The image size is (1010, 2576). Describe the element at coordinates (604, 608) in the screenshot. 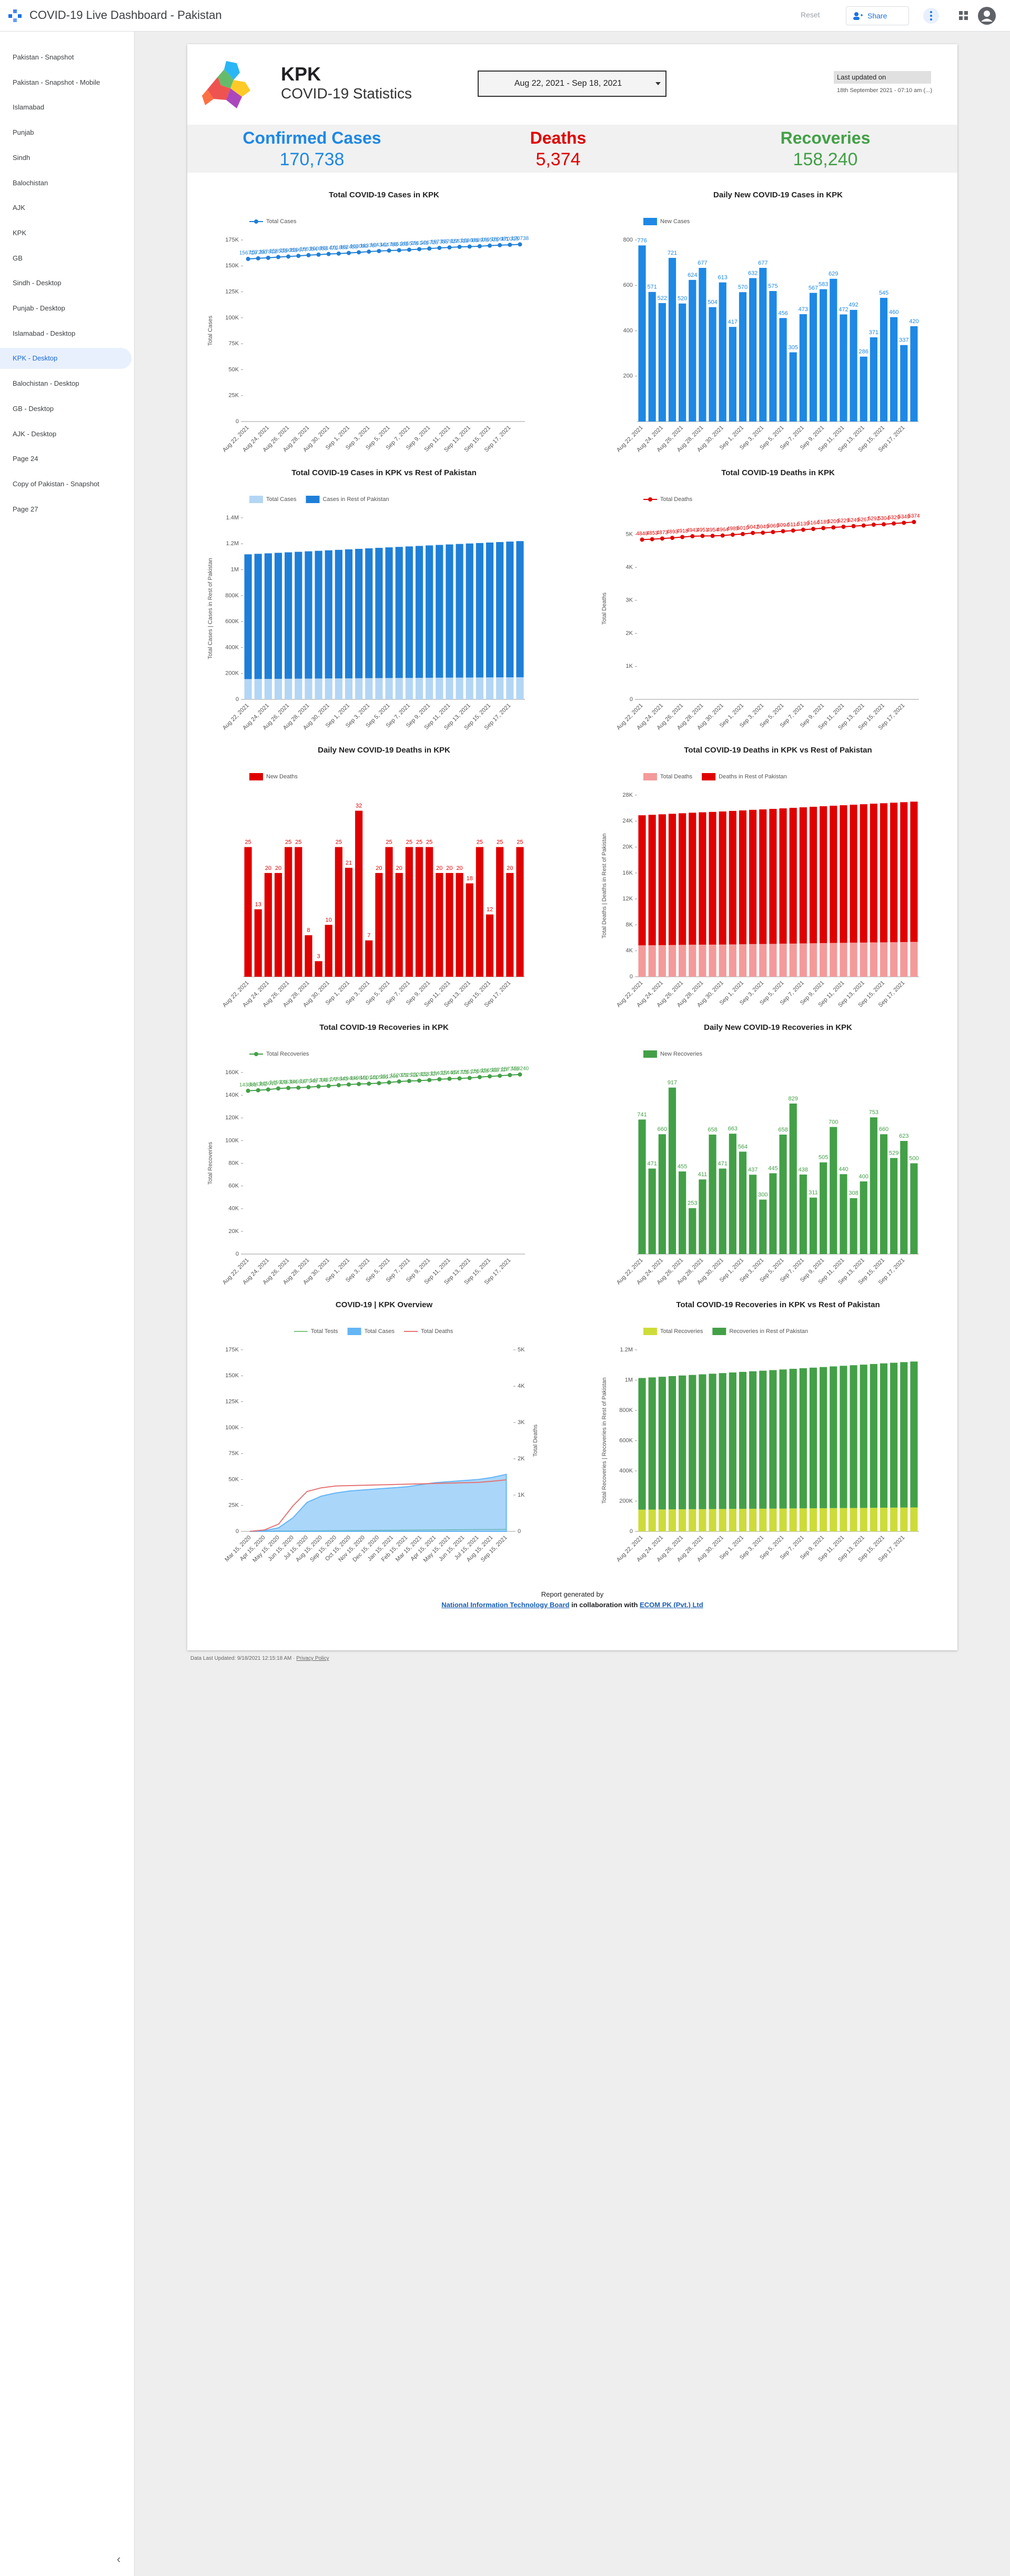

I see `y-axis-label: Total Deaths` at that location.